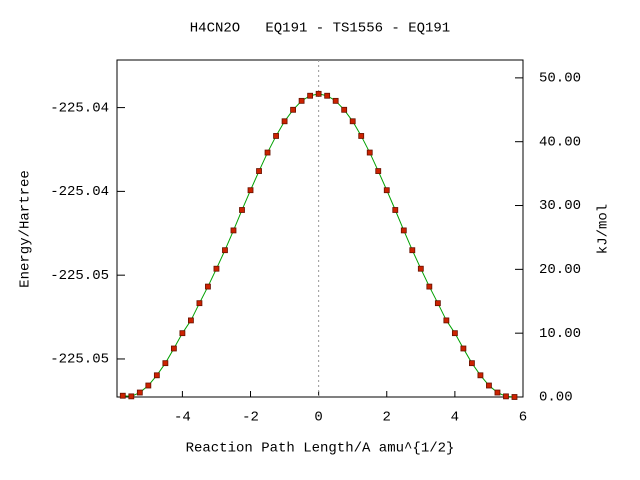  What do you see at coordinates (560, 206) in the screenshot?
I see `y2-tick-label: 30.00` at bounding box center [560, 206].